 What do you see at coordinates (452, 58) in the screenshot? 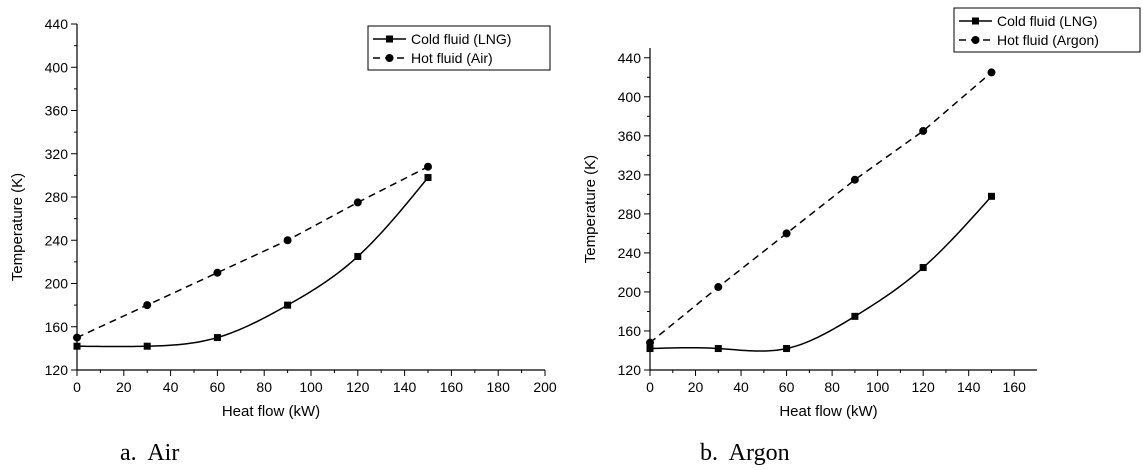
I see `legend-entry: Hot fluid (Air)` at bounding box center [452, 58].